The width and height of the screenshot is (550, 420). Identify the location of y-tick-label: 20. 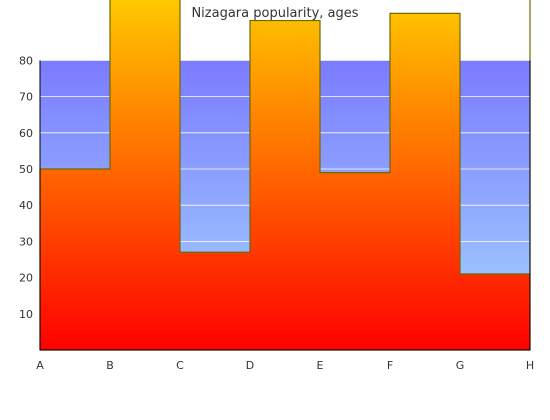
(26, 278).